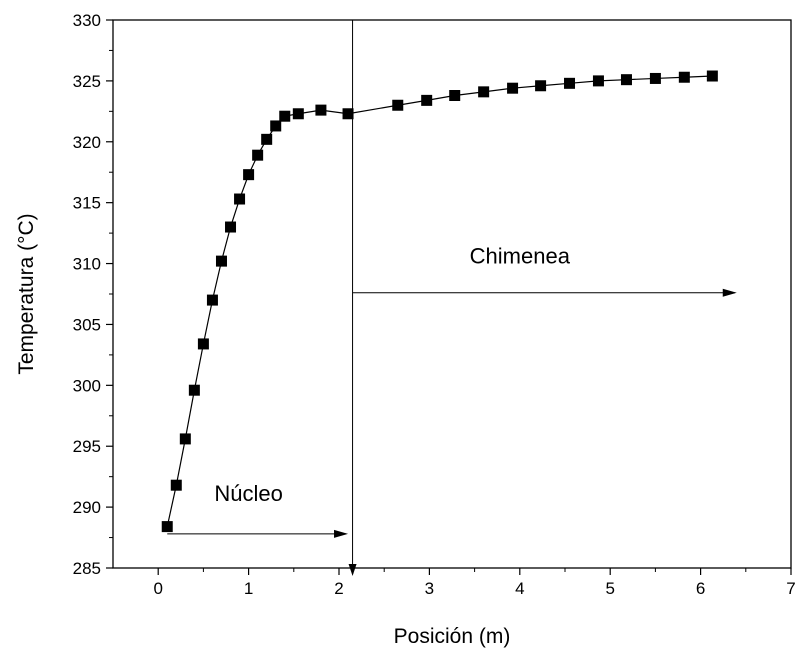 This screenshot has height=659, width=798. Describe the element at coordinates (520, 256) in the screenshot. I see `annotation-chimenea: Chimenea` at that location.